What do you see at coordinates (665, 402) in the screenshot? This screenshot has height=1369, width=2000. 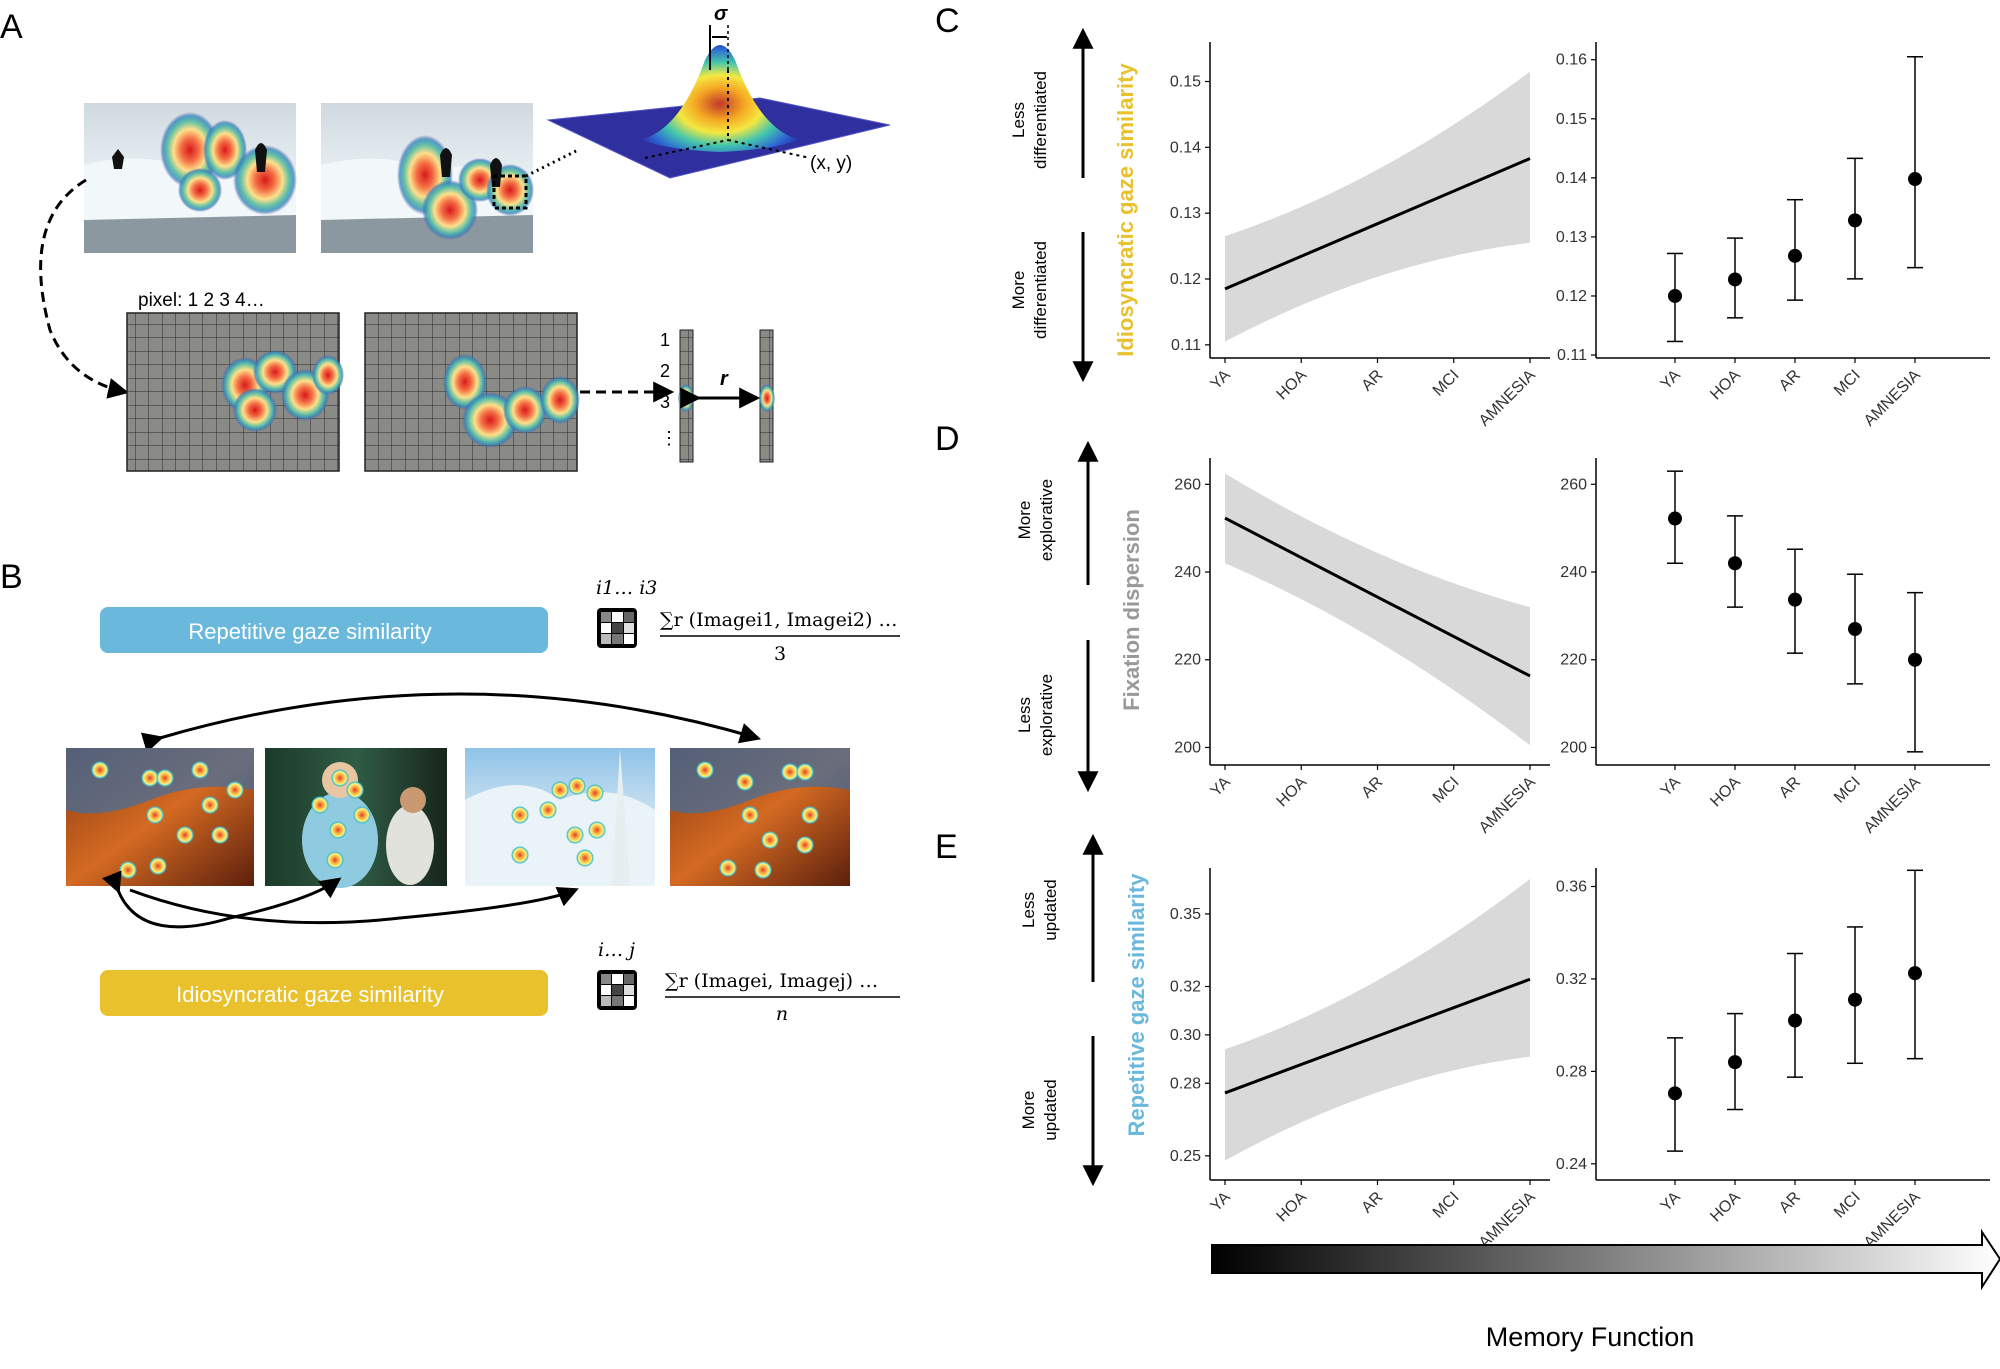 I see `row-label-3: 3` at bounding box center [665, 402].